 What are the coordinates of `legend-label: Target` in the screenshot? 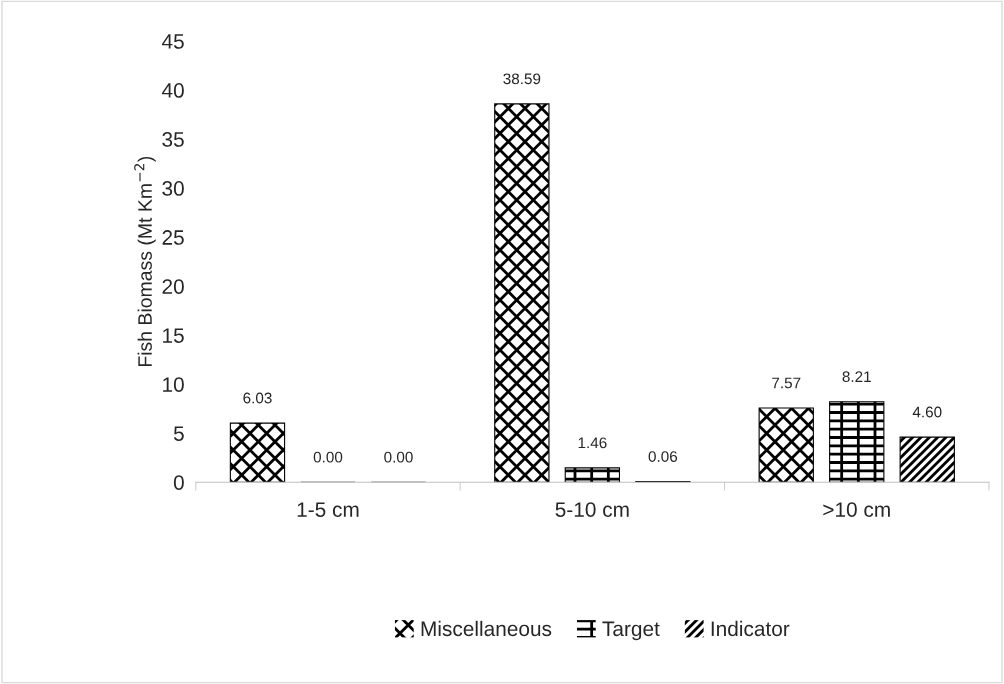 It's located at (631, 631).